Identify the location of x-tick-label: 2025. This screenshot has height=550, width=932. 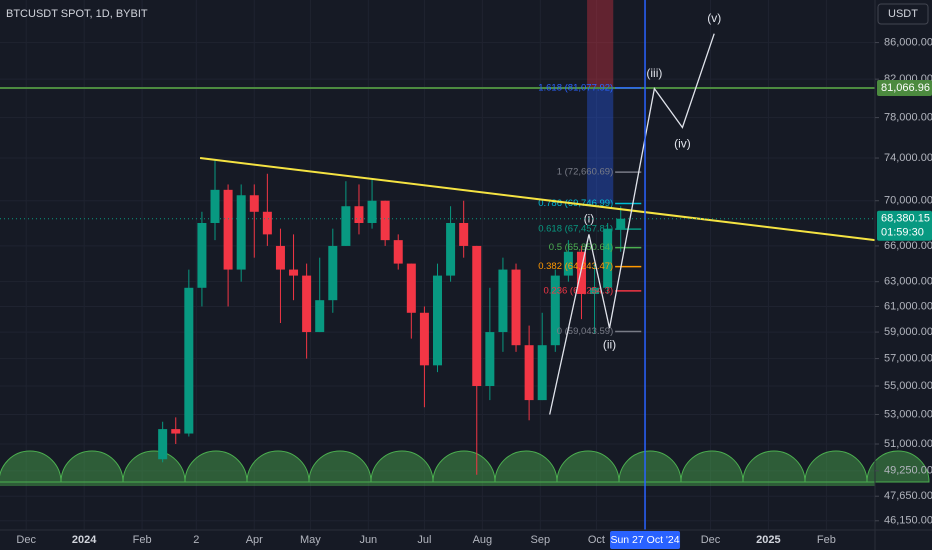
(768, 540).